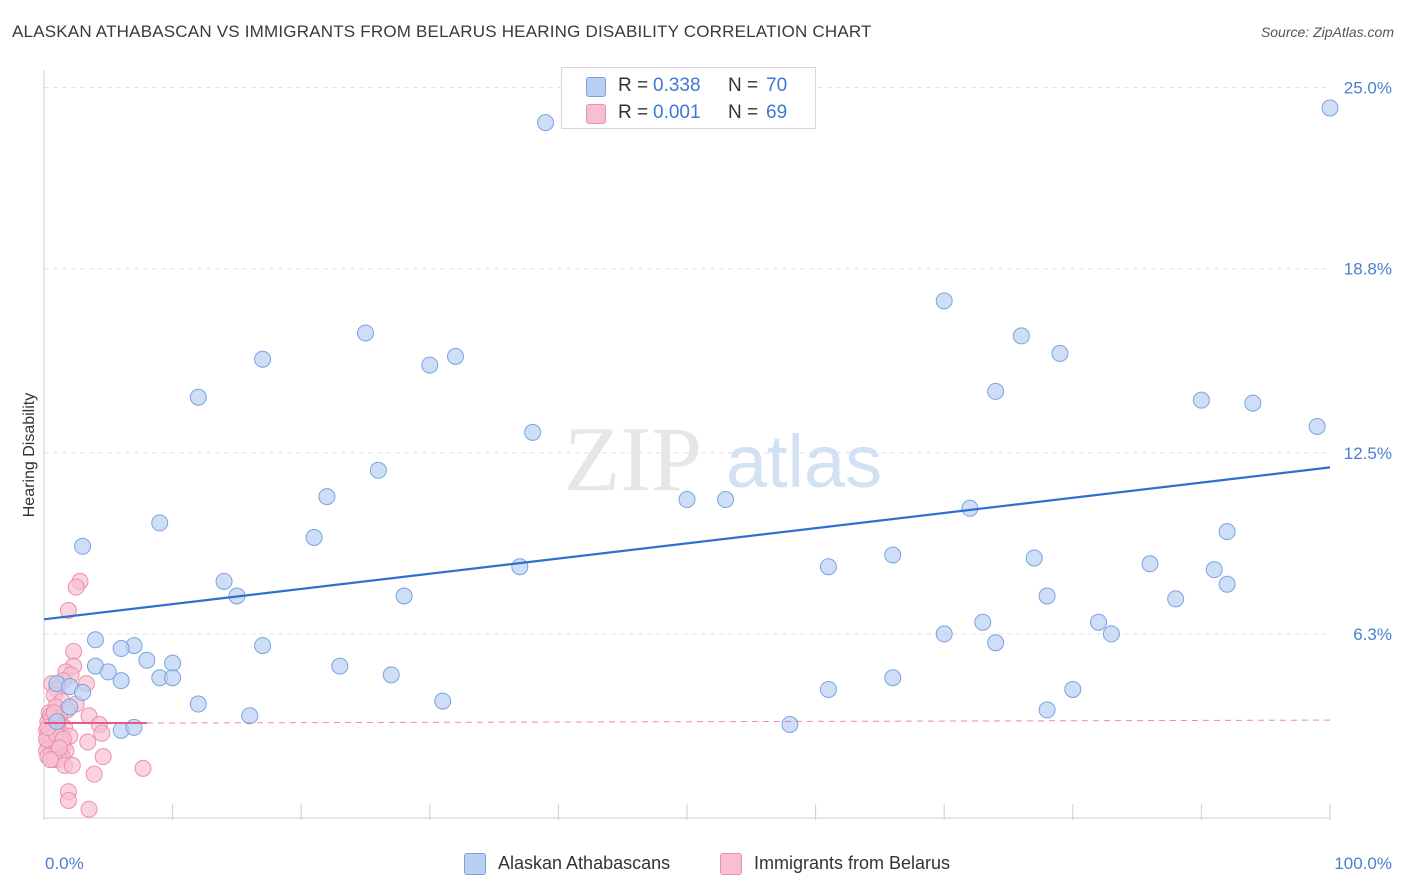  What do you see at coordinates (1368, 88) in the screenshot?
I see `y-tick-label: 25.0%` at bounding box center [1368, 88].